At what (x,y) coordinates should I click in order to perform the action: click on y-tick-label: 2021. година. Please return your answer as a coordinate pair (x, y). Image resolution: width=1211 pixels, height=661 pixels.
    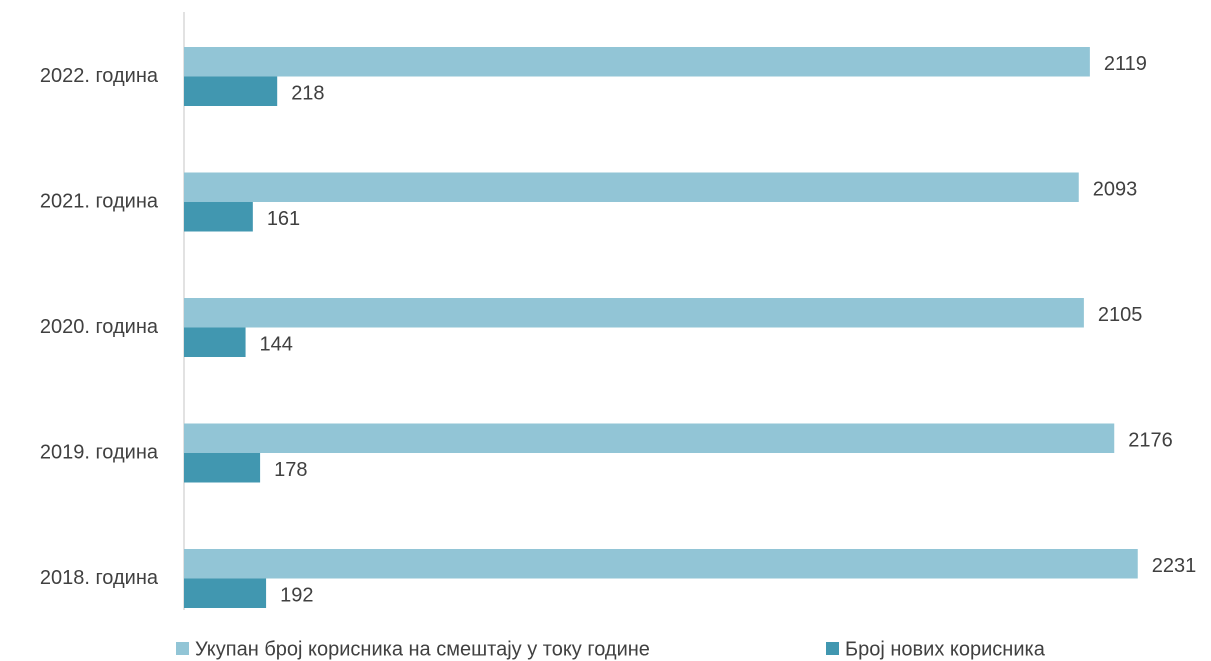
    Looking at the image, I should click on (99, 201).